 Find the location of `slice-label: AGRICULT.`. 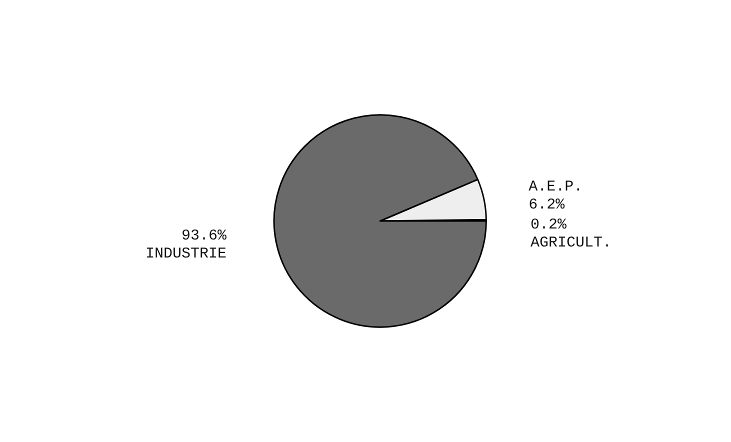

slice-label: AGRICULT. is located at coordinates (571, 243).